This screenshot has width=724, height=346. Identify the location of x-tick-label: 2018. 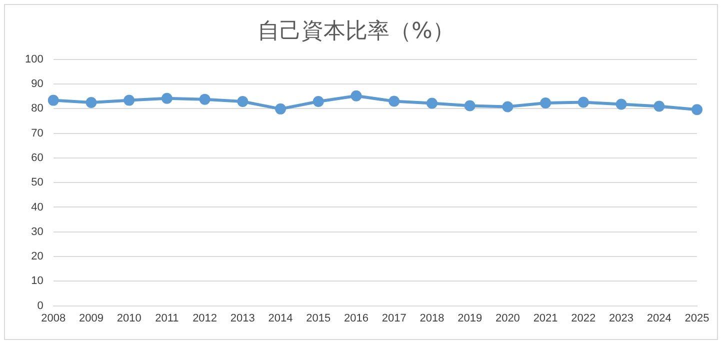
(432, 318).